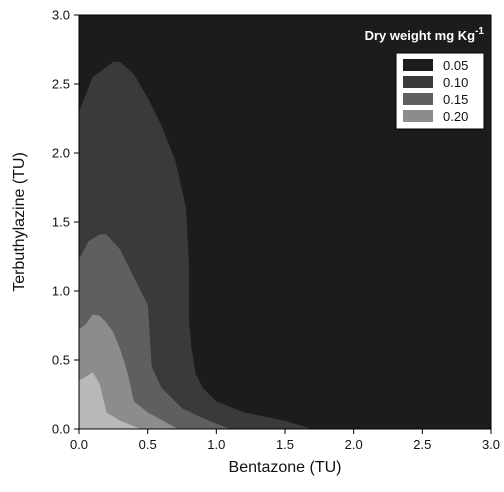 This screenshot has height=492, width=504. What do you see at coordinates (61, 291) in the screenshot?
I see `y-tick-label: 1.0` at bounding box center [61, 291].